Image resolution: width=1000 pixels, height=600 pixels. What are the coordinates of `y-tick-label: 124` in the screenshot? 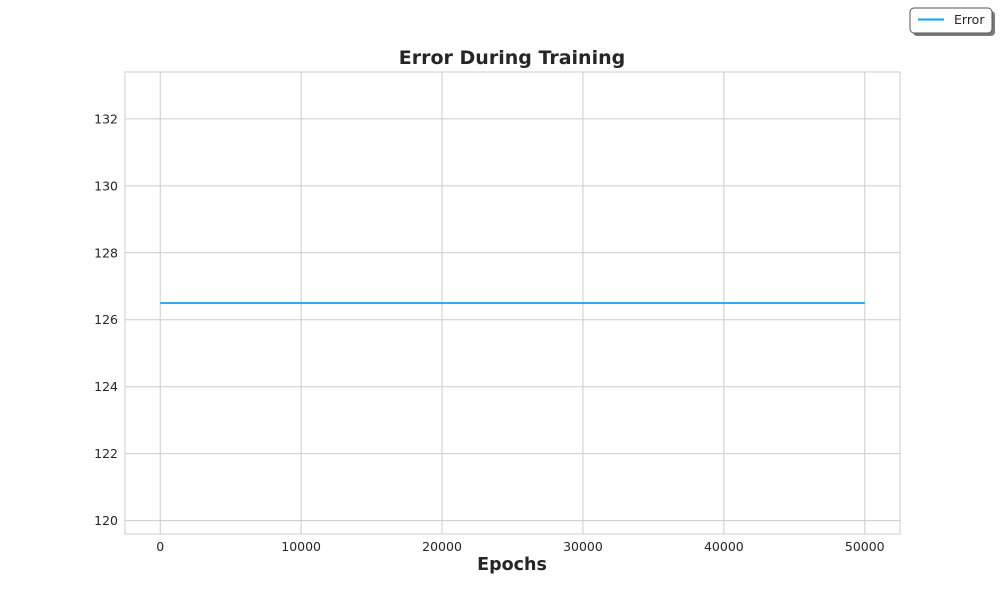 It's located at (106, 386).